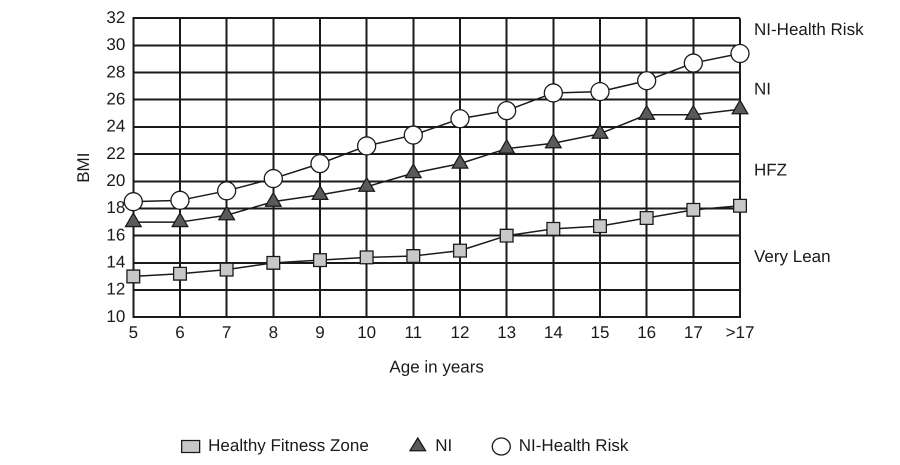 Image resolution: width=900 pixels, height=465 pixels. I want to click on y-tick-label: 14, so click(116, 262).